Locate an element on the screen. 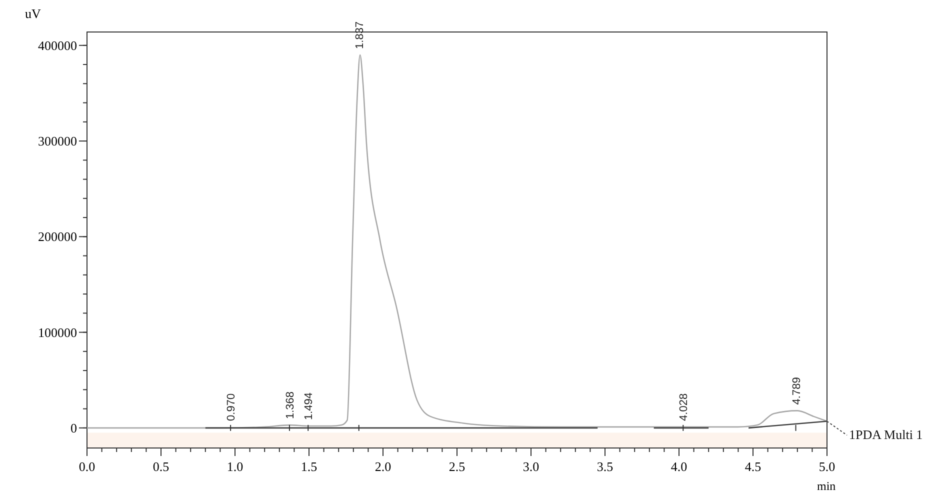 This screenshot has width=945, height=493. series-label: 1PDA Multi 1 is located at coordinates (886, 434).